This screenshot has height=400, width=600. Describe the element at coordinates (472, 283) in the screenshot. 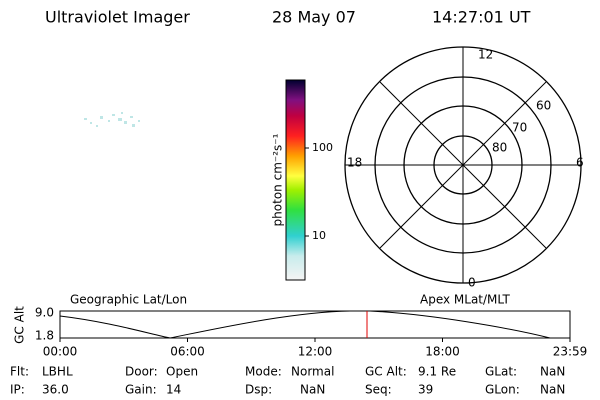

I see `mlt-label: 0` at that location.